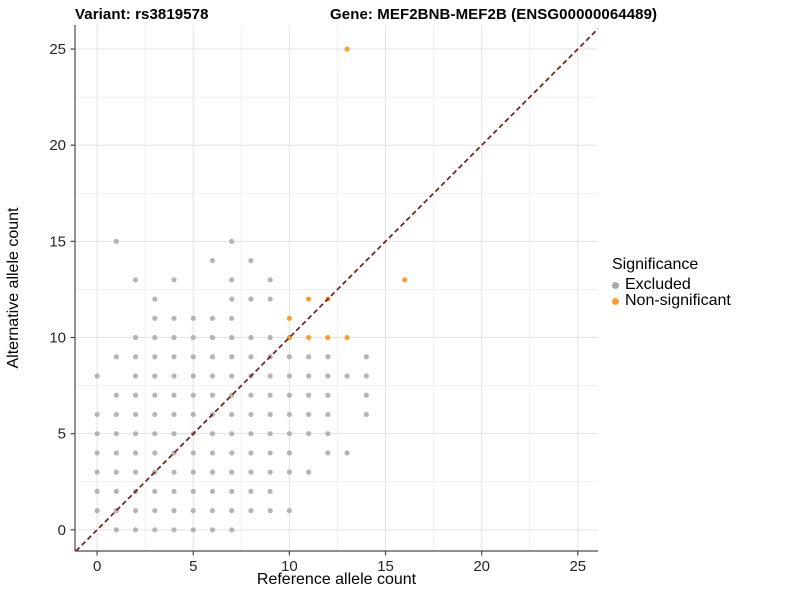 The image size is (800, 600). I want to click on y-tick-label: 5, so click(62, 434).